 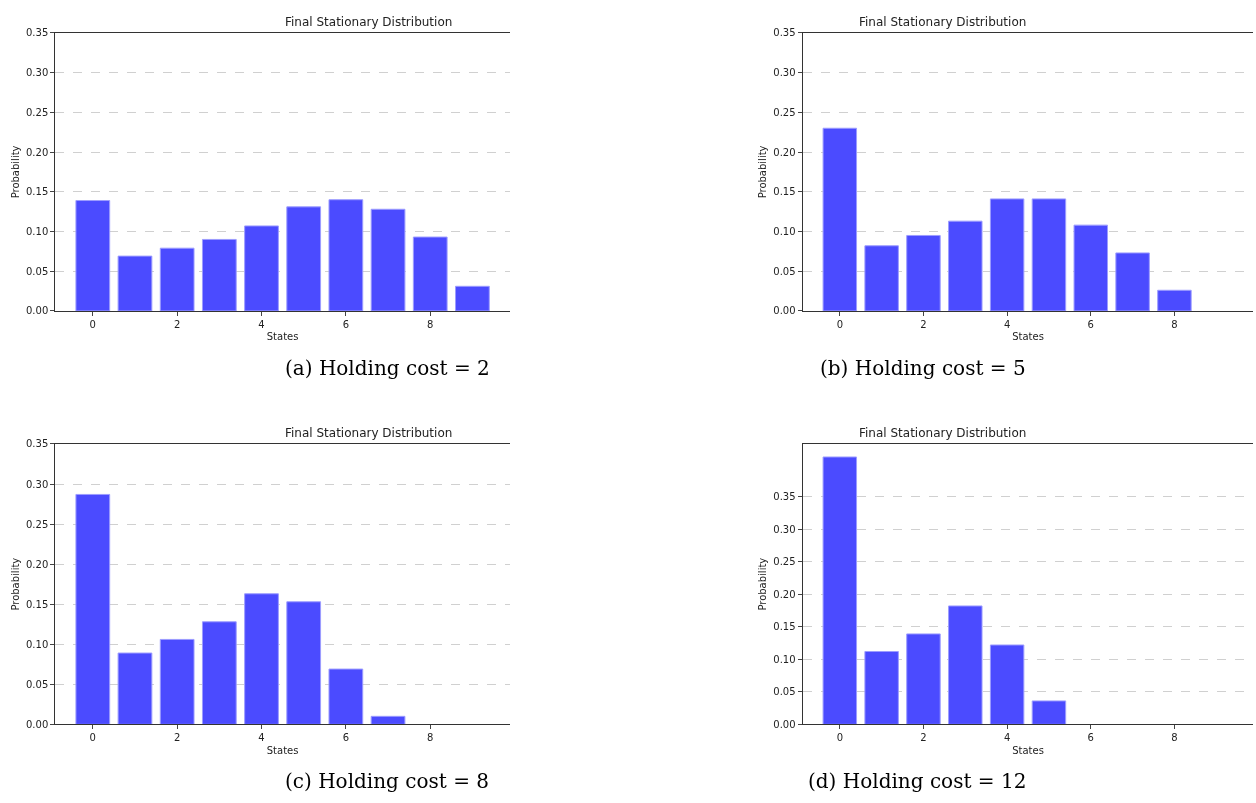 I want to click on text: (a) Holding cost = 2, so click(x=387, y=368).